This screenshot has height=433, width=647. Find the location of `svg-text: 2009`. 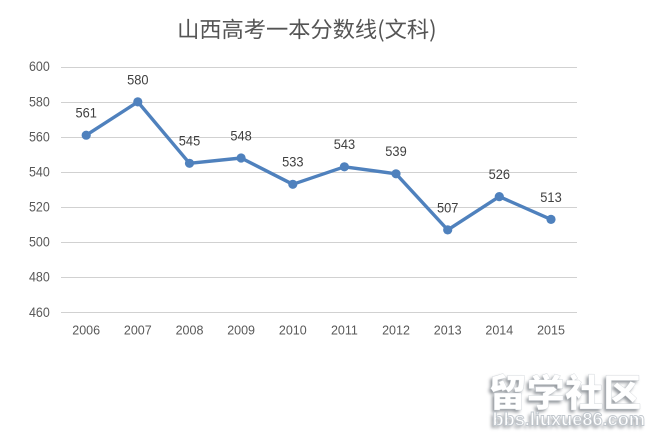

svg-text: 2009 is located at coordinates (241, 331).